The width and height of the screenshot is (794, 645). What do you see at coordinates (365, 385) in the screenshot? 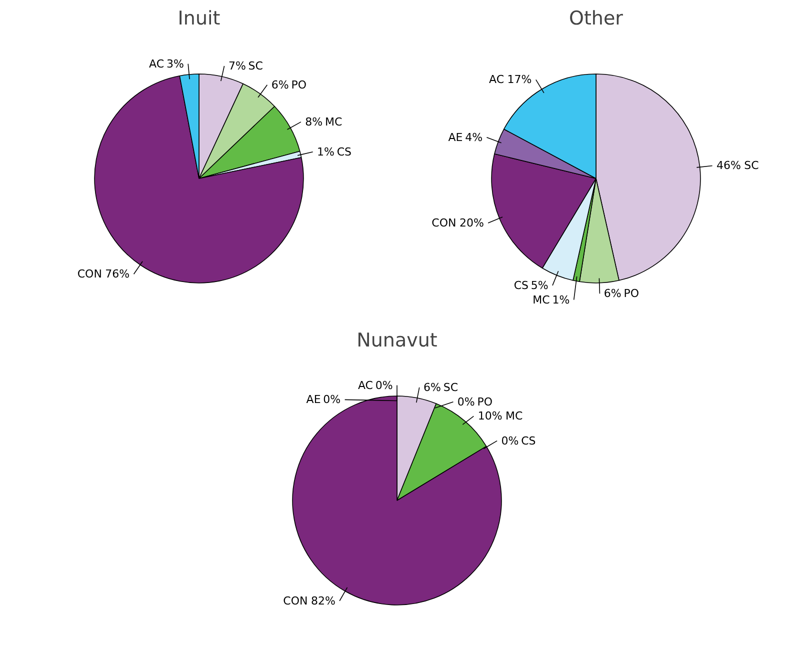
I see `category-label: AC` at bounding box center [365, 385].